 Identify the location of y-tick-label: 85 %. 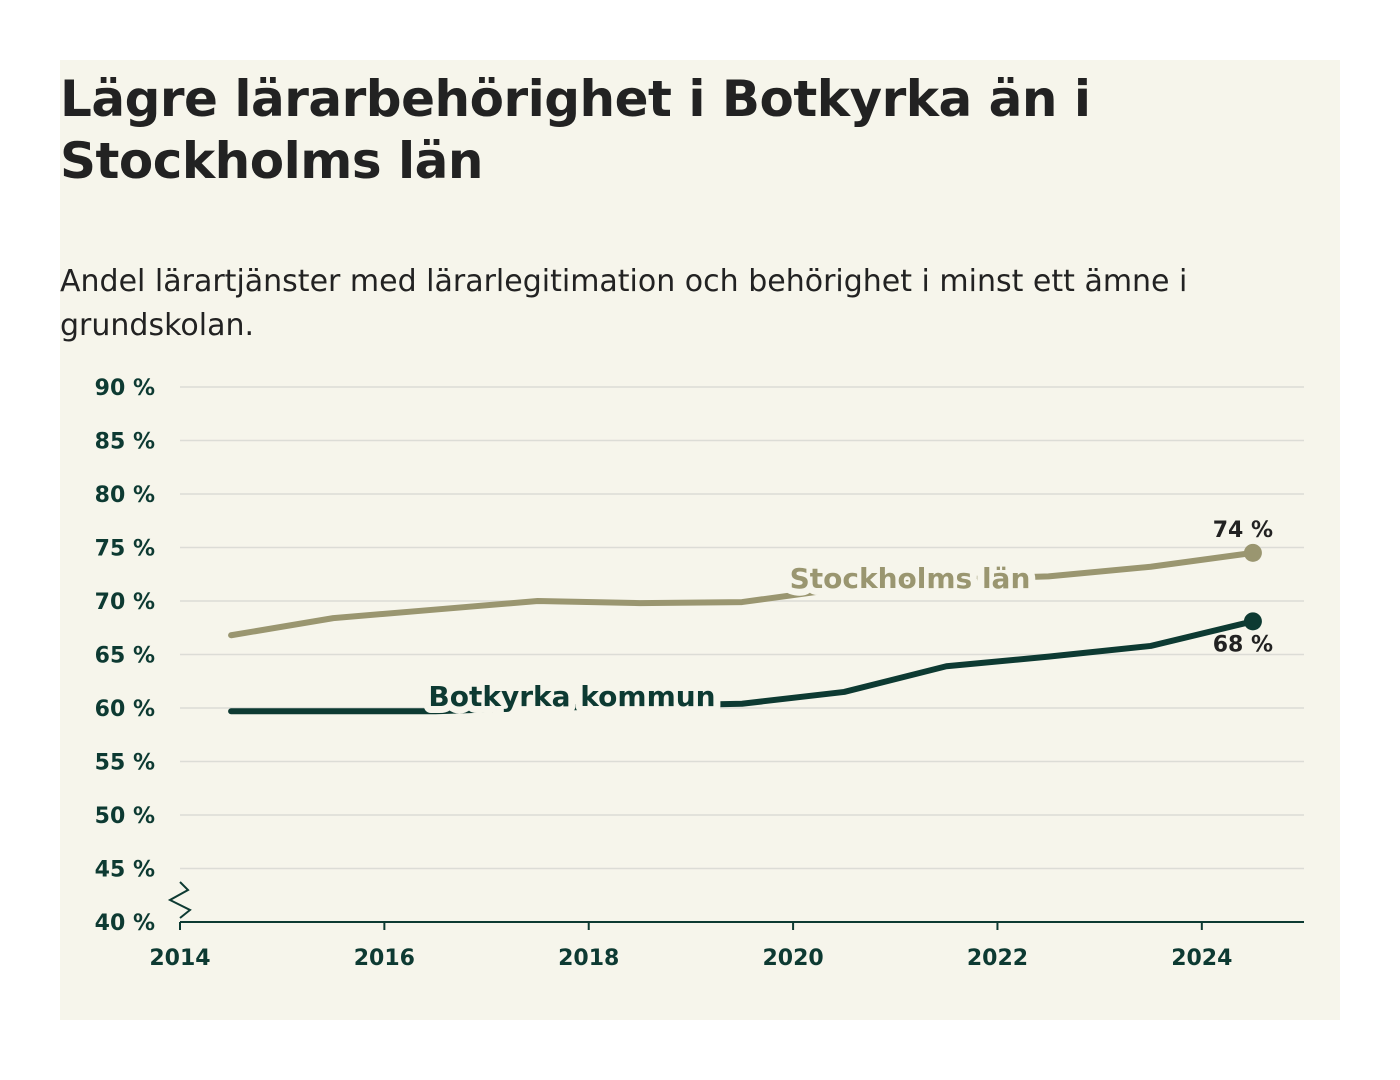
(125, 442).